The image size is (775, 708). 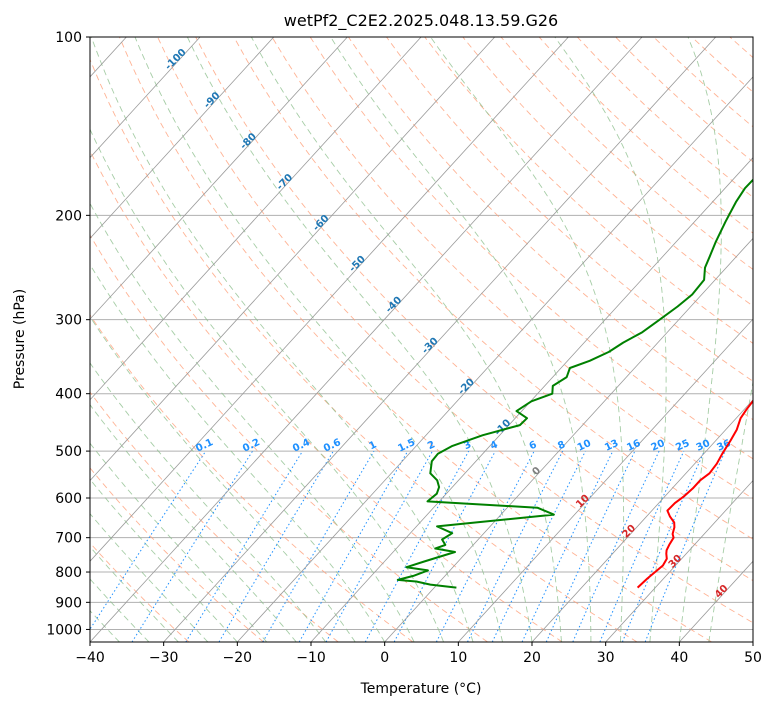 What do you see at coordinates (372, 445) in the screenshot?
I see `mixing-ratio-label: 1` at bounding box center [372, 445].